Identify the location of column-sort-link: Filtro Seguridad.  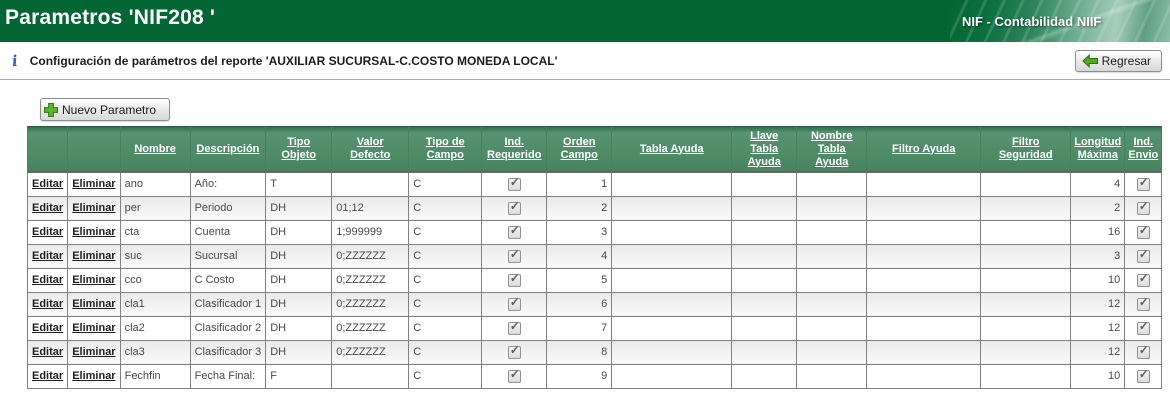
(1025, 148).